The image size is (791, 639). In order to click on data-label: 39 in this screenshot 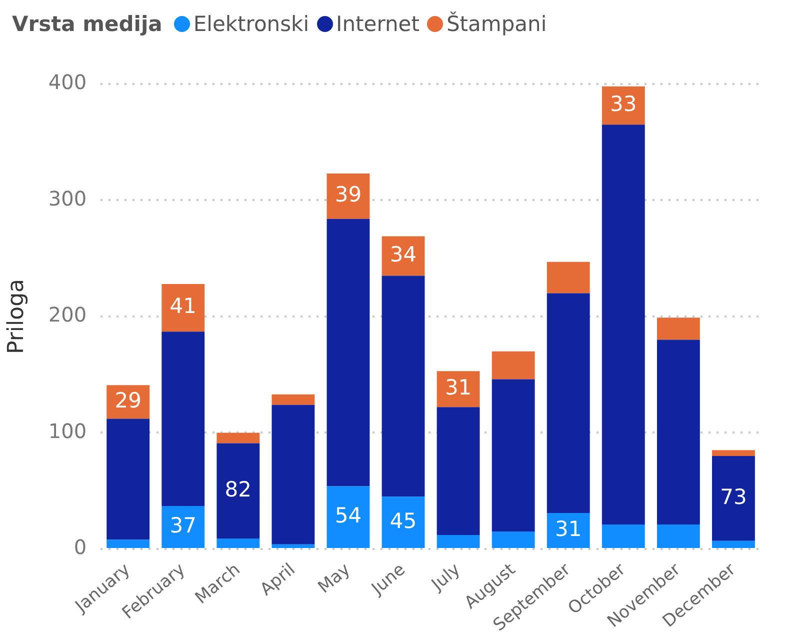, I will do `click(348, 194)`.